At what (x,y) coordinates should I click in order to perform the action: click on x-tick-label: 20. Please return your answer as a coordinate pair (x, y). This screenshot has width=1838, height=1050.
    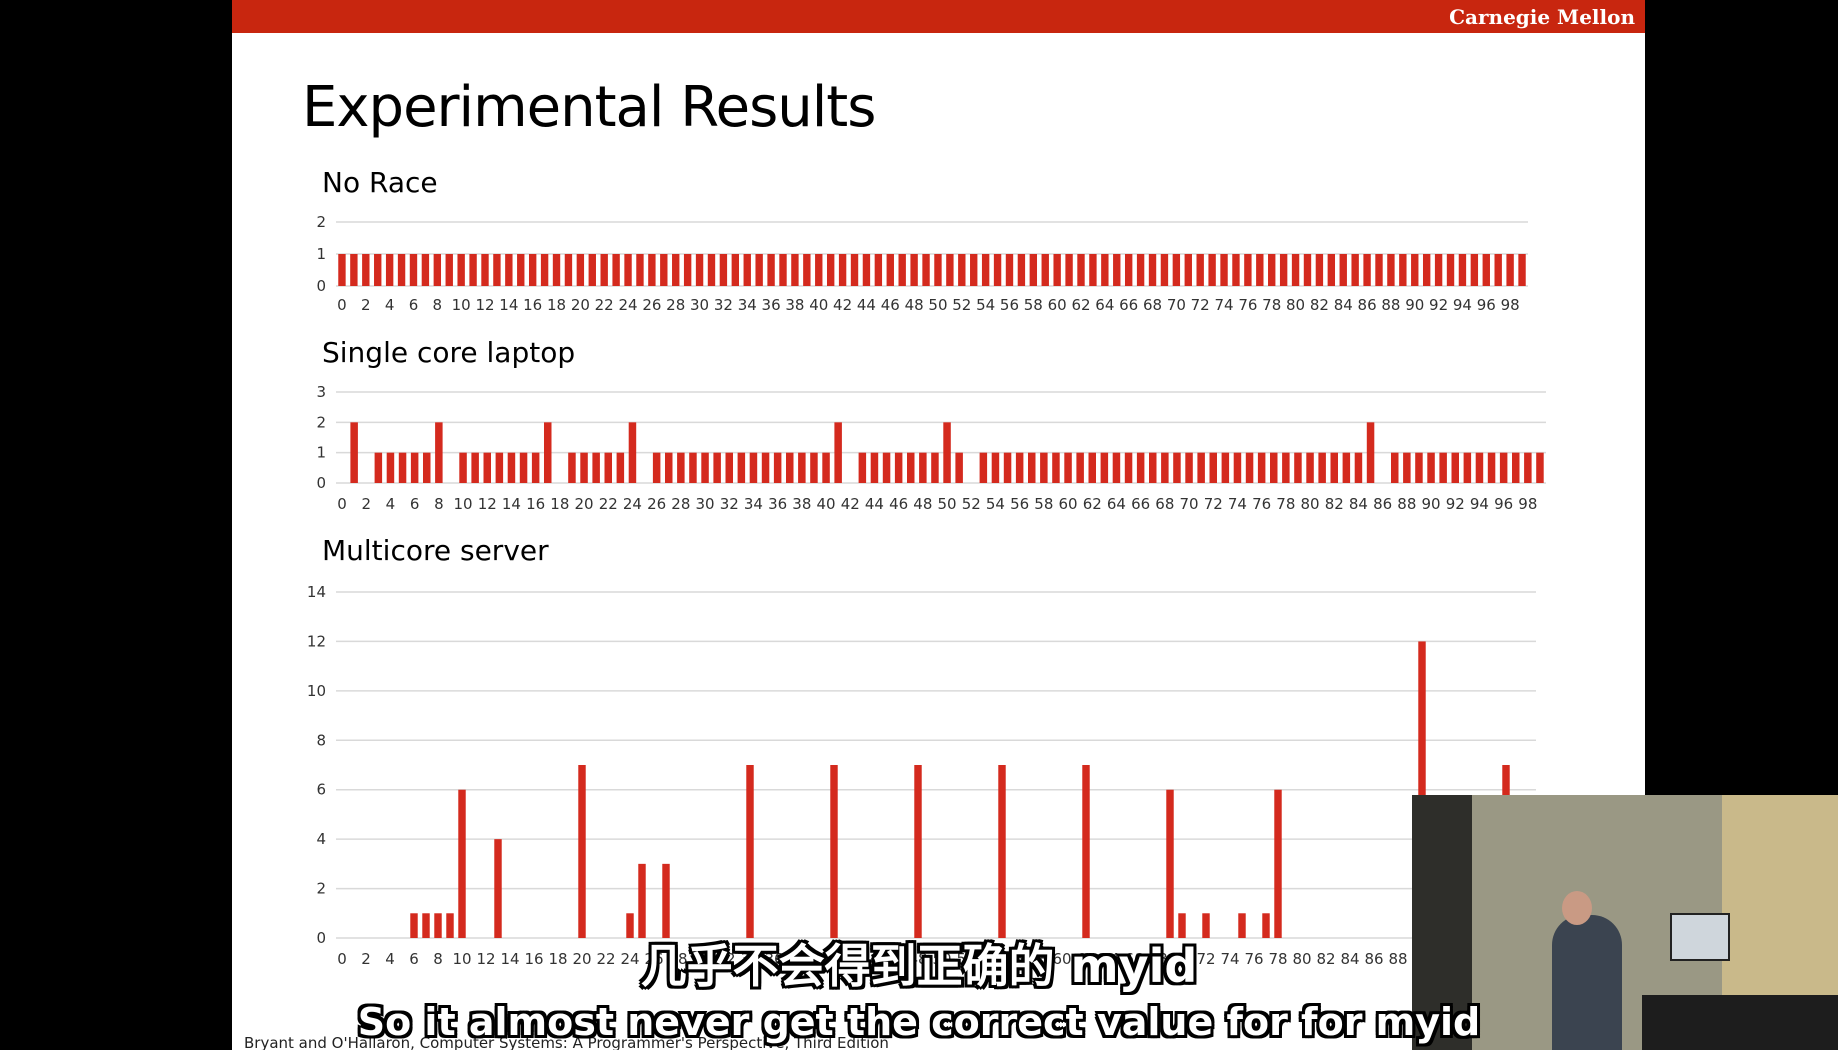
    Looking at the image, I should click on (584, 504).